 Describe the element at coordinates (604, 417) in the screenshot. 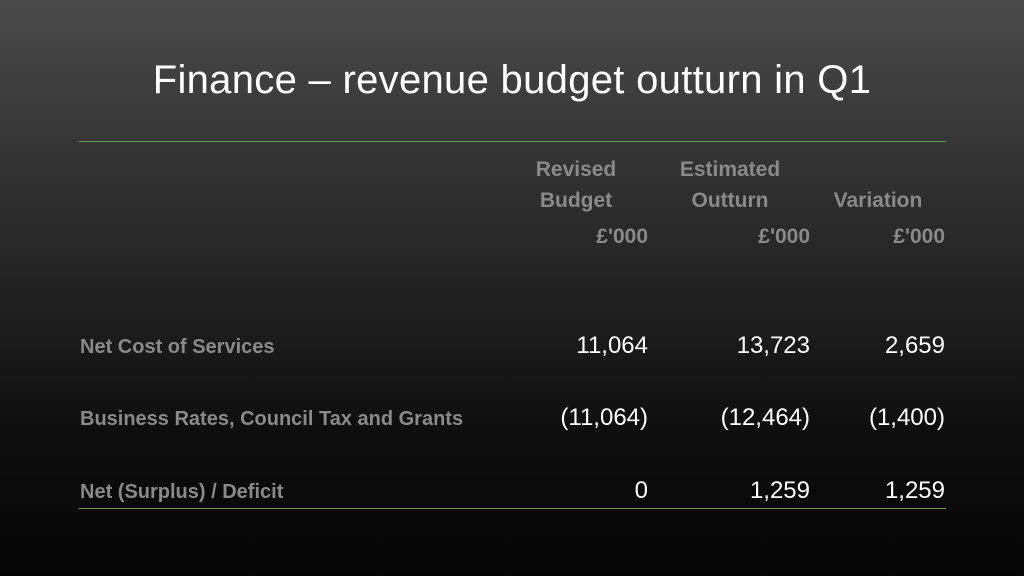

I see `cell-revised-budget: (11,064)` at that location.